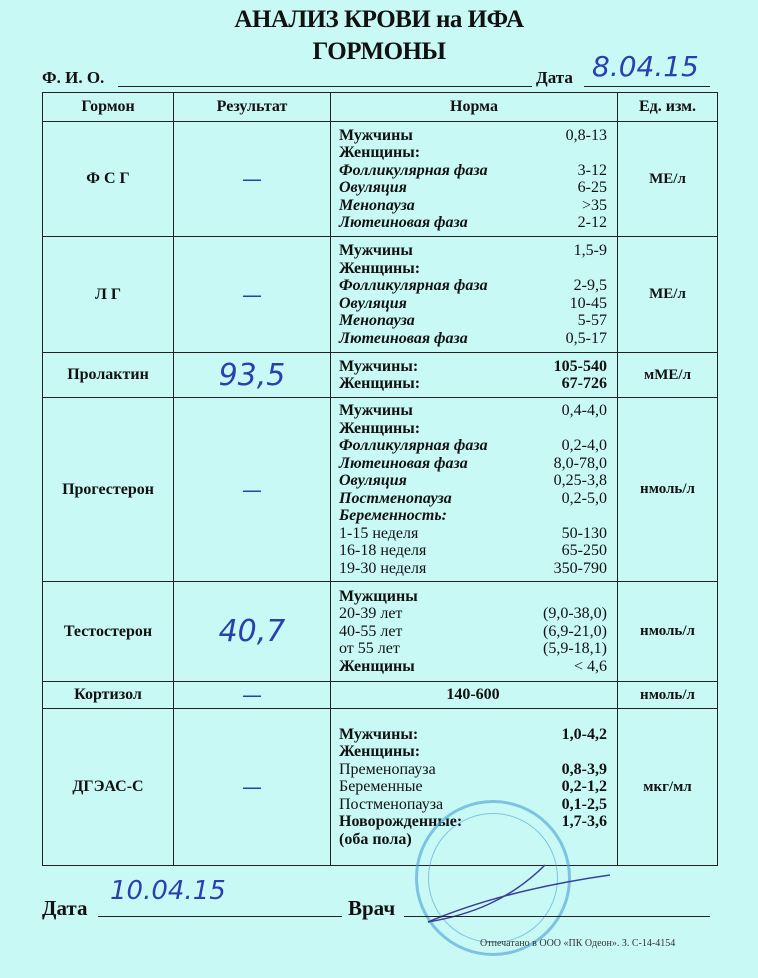  I want to click on hormone-name: Л Г, so click(108, 294).